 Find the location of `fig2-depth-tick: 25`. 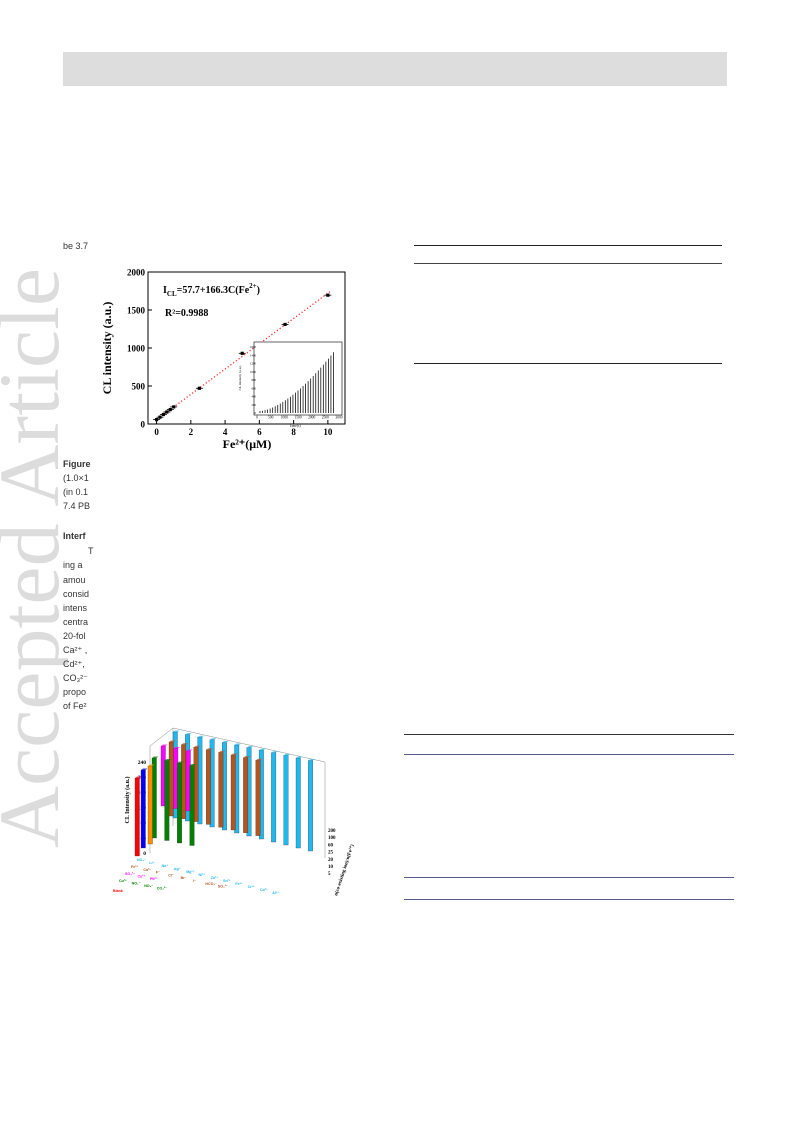

fig2-depth-tick: 25 is located at coordinates (331, 853).